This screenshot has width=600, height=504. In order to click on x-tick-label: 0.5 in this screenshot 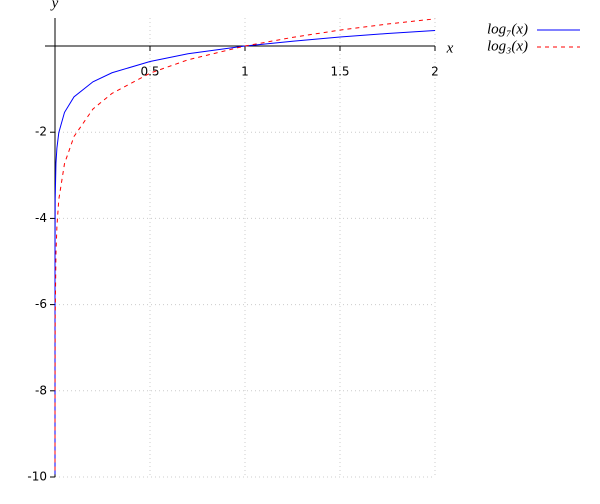, I will do `click(149, 72)`.